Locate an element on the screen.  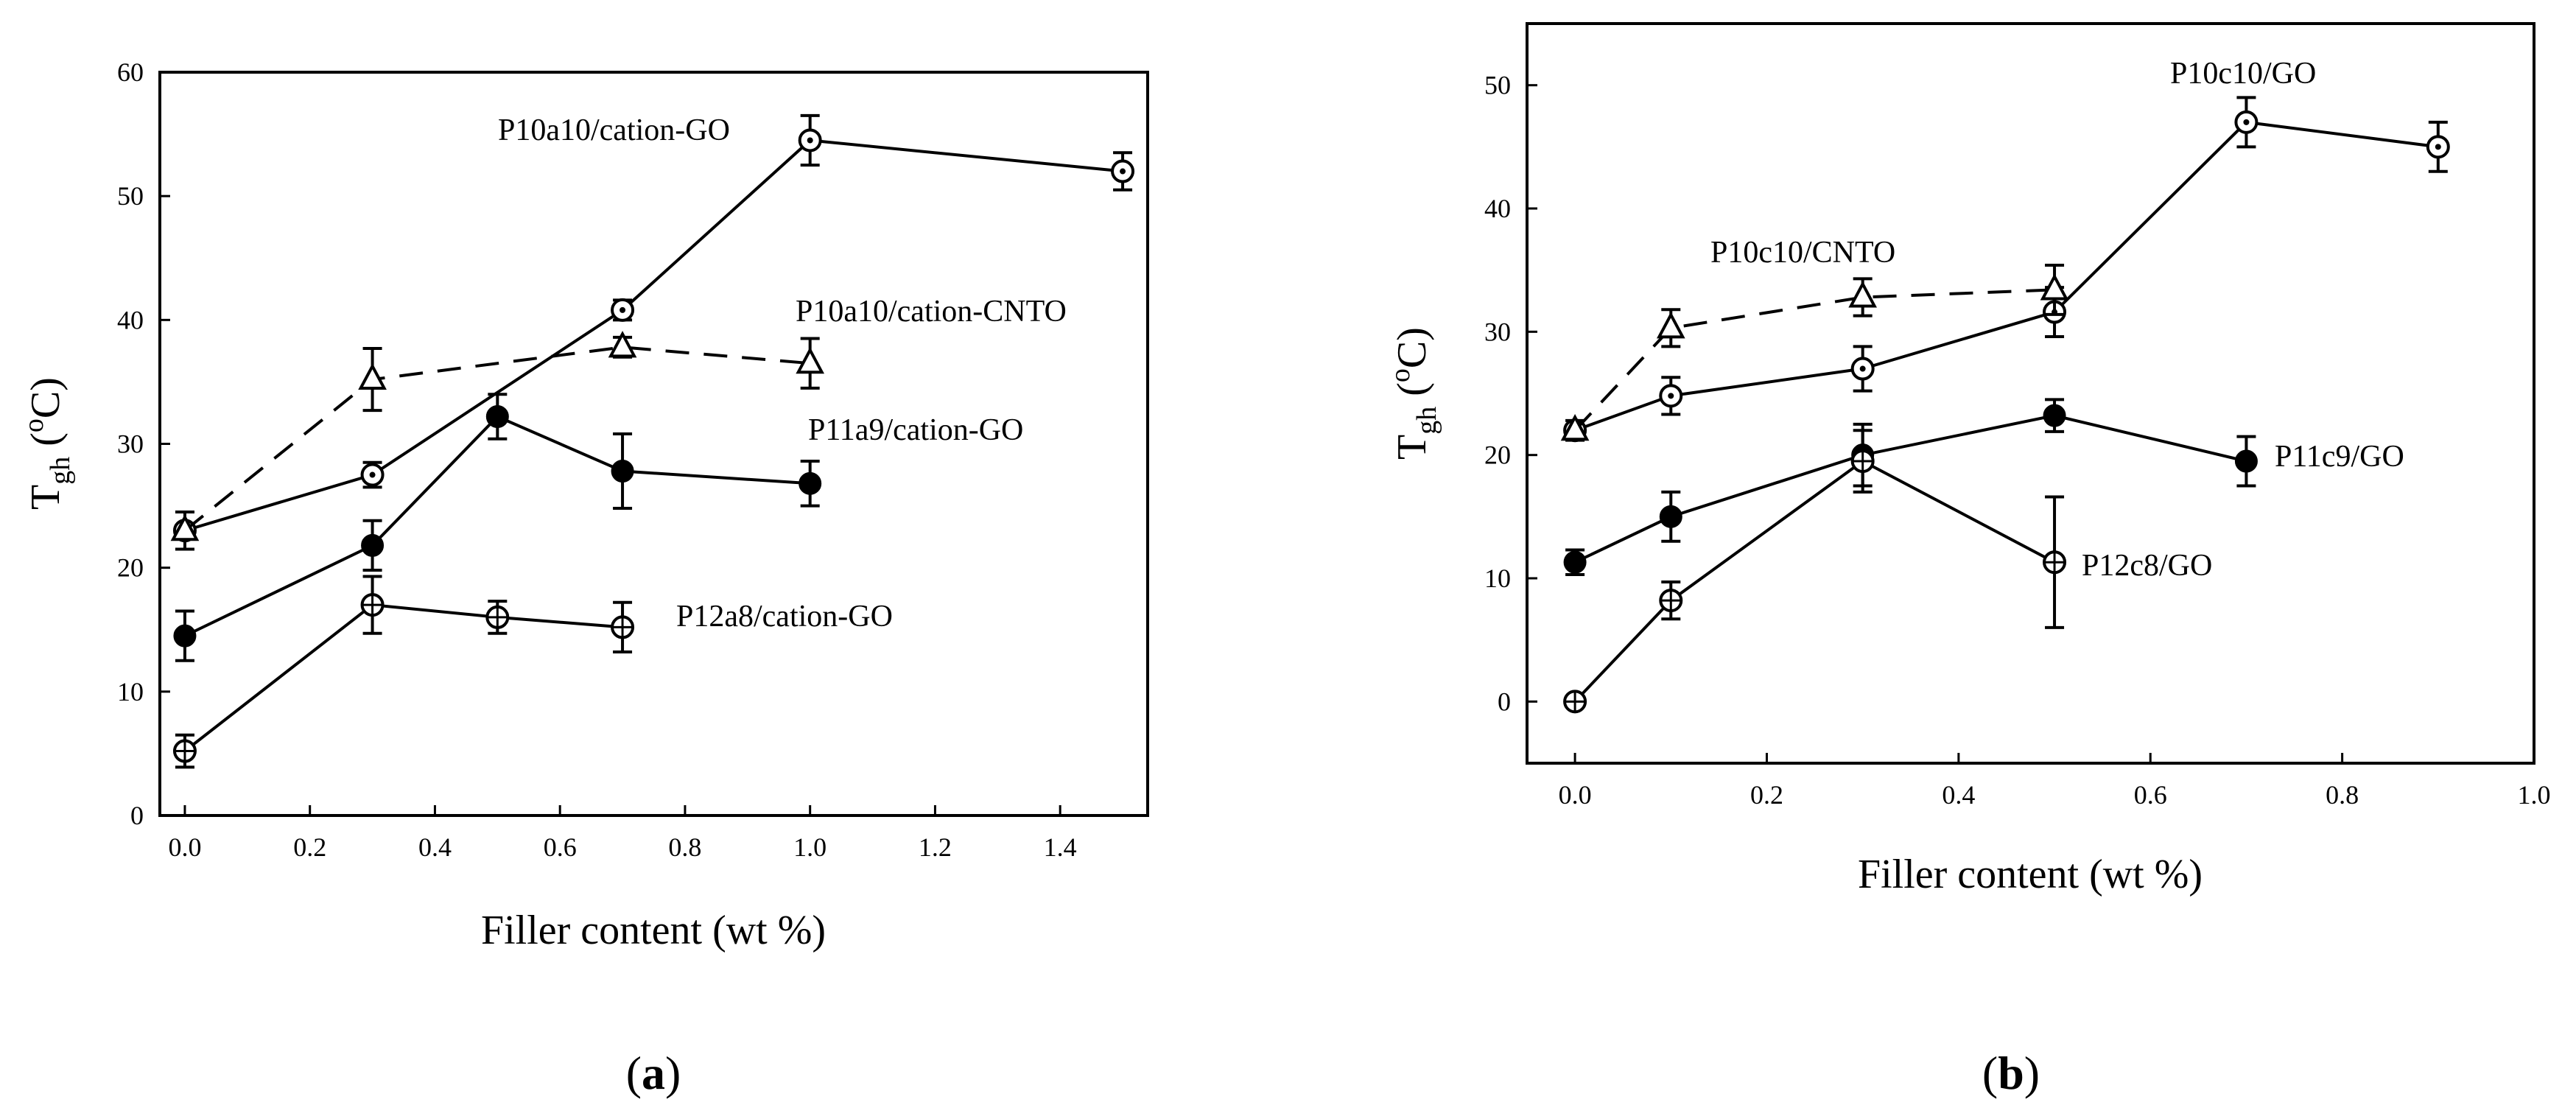
series-label-a-p12: P12a8/cation-GO is located at coordinates (784, 617).